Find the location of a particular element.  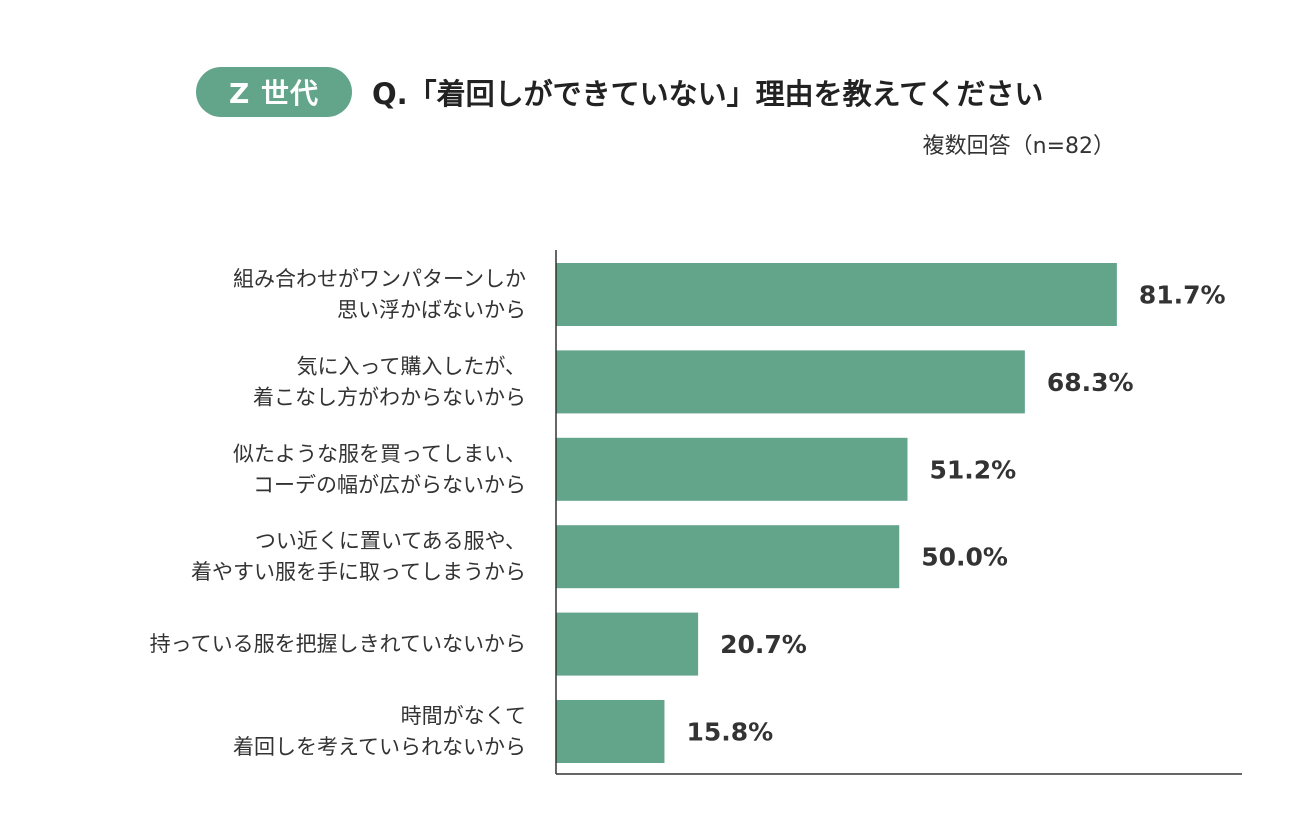

value-label-4: 50.0% is located at coordinates (964, 557).